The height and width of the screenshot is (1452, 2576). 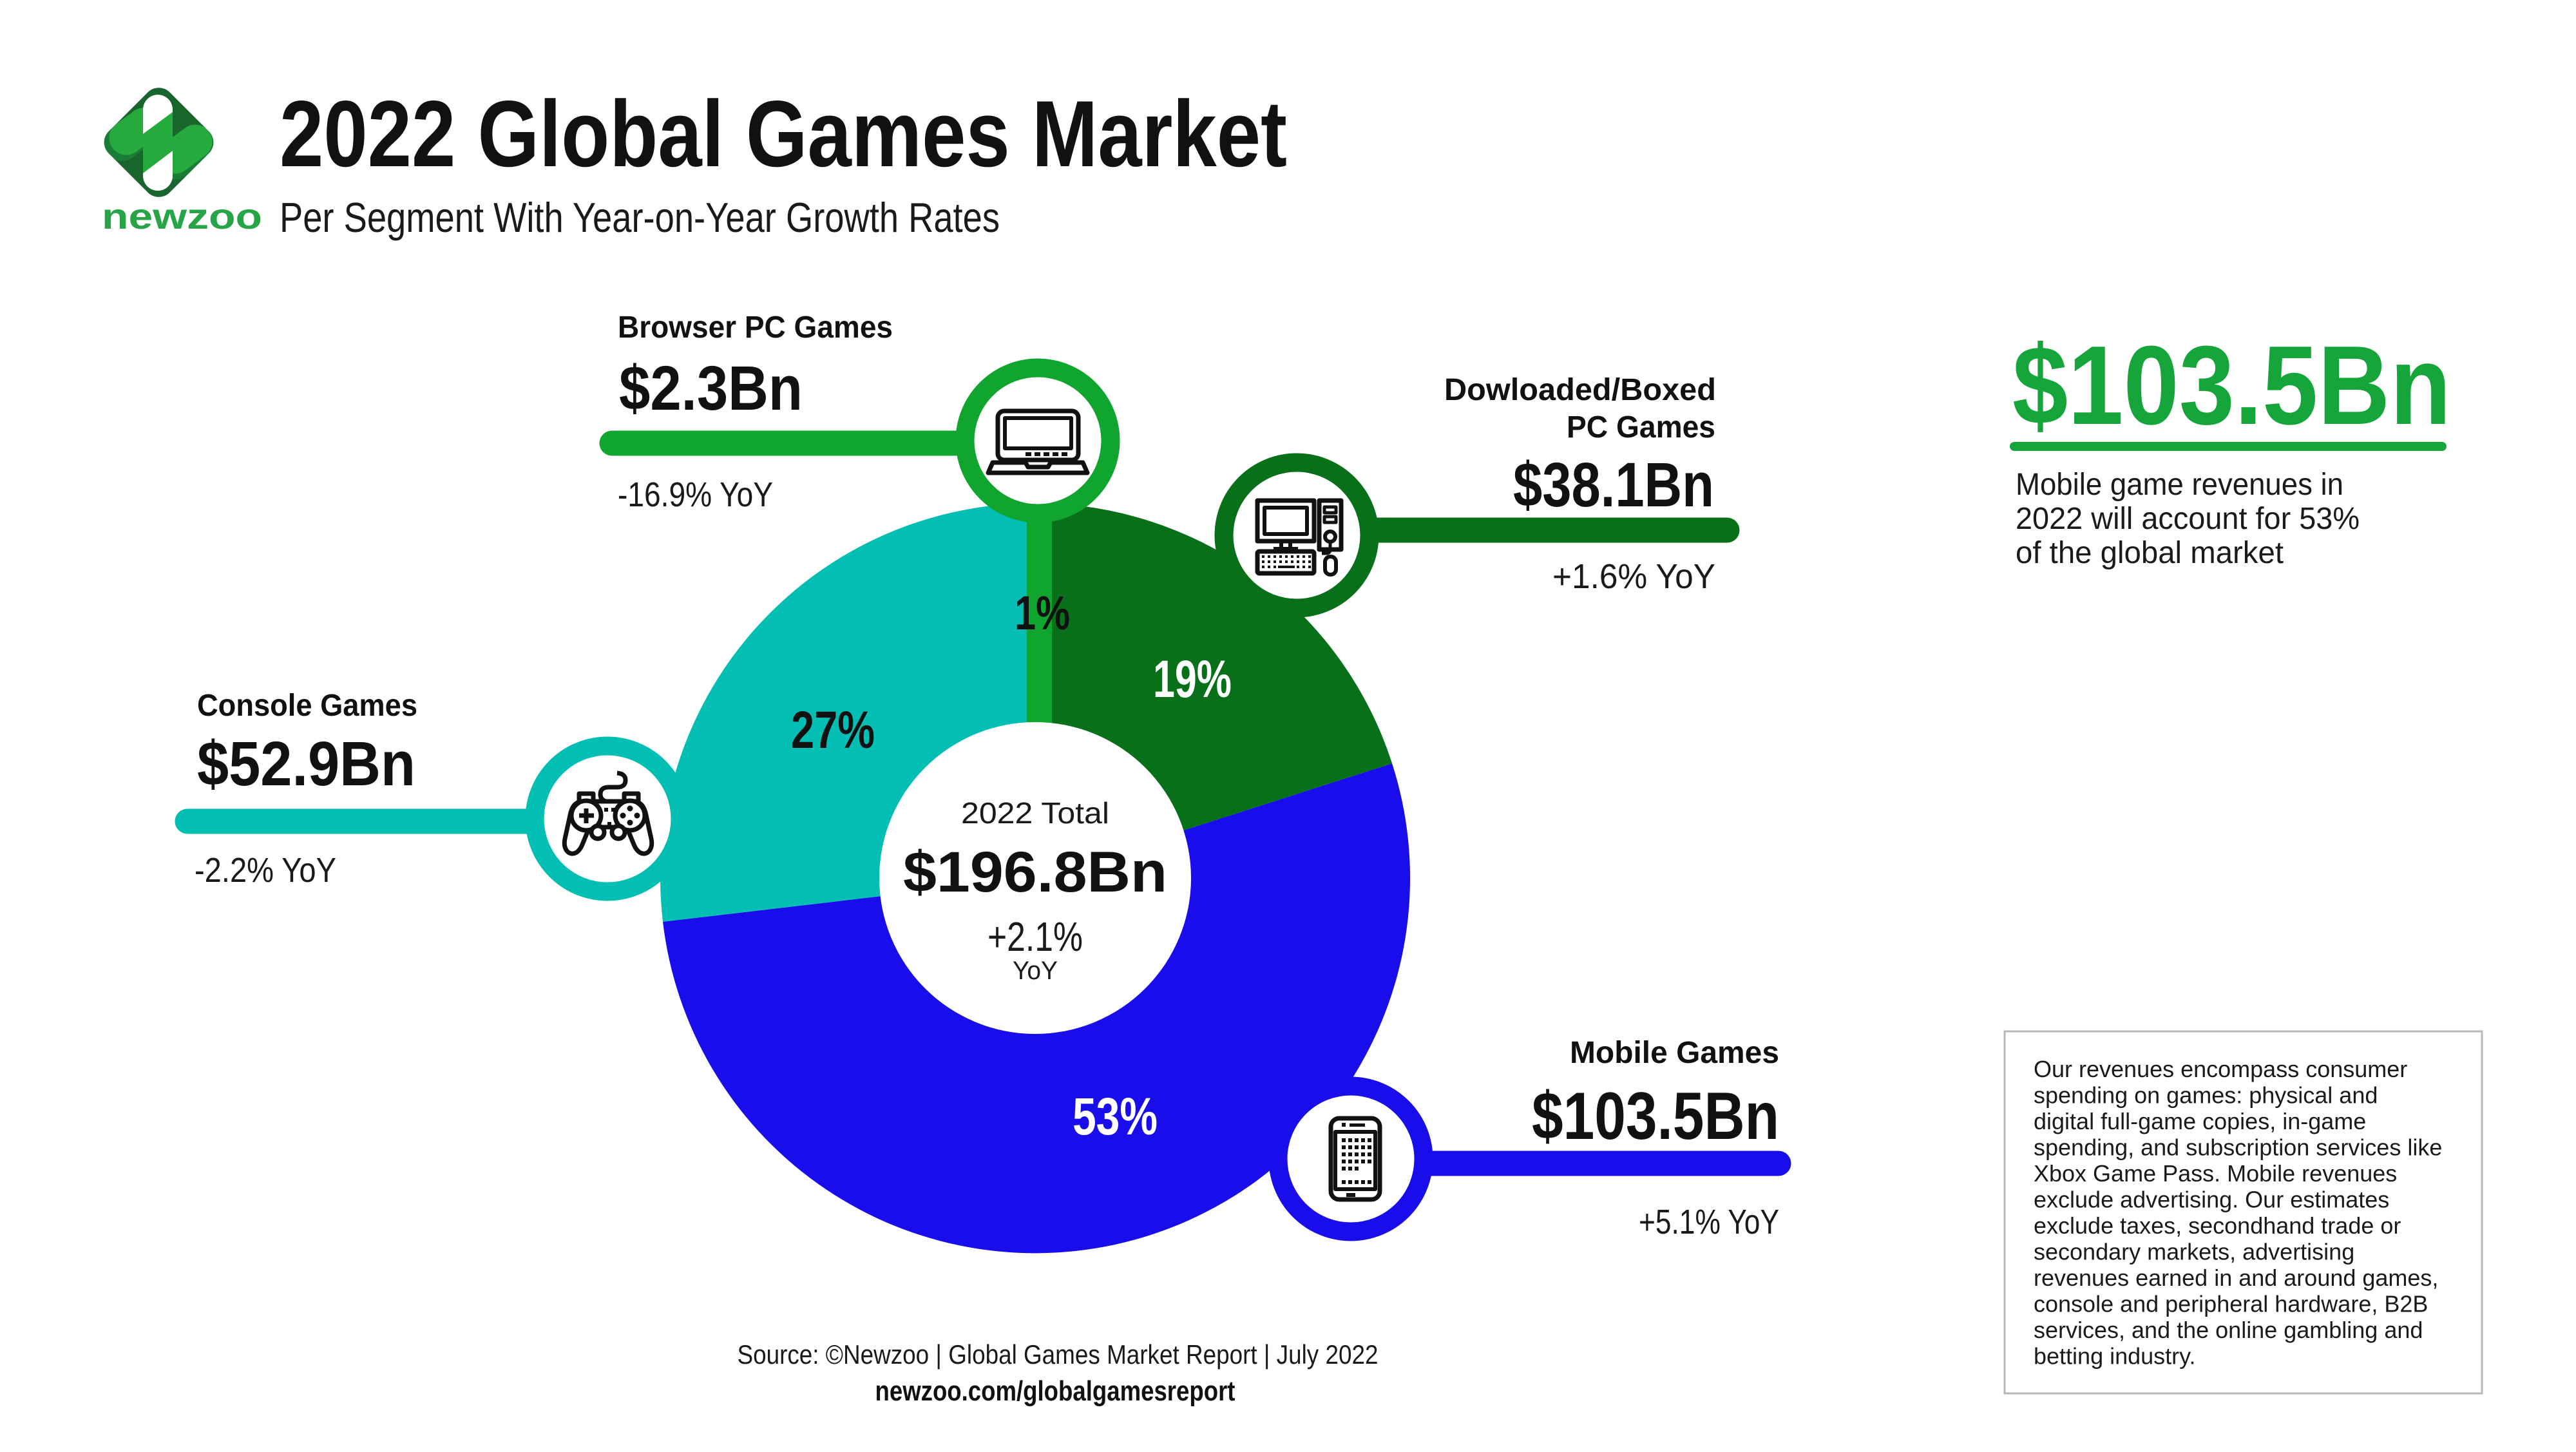 What do you see at coordinates (695, 494) in the screenshot?
I see `svg-text: -16.9% YoY` at bounding box center [695, 494].